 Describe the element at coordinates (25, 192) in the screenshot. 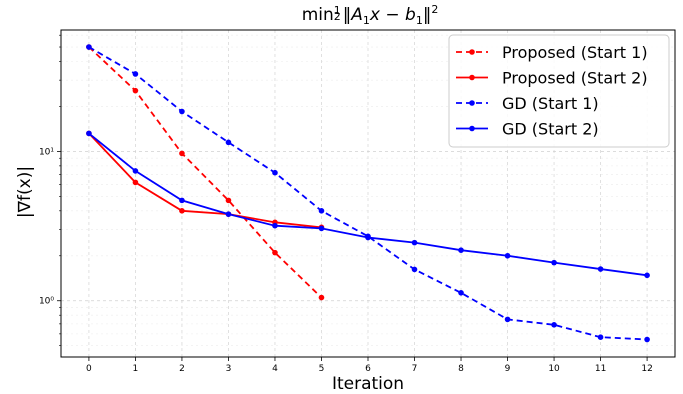

I see `y-axis-label: |∇f(x)|` at that location.